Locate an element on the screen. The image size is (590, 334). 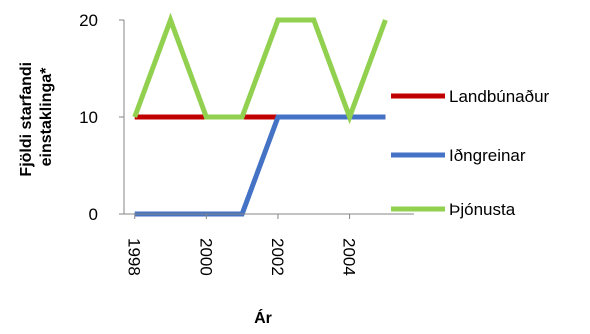
y-axis-title-line-2: einstaklinga* is located at coordinates (46, 116).